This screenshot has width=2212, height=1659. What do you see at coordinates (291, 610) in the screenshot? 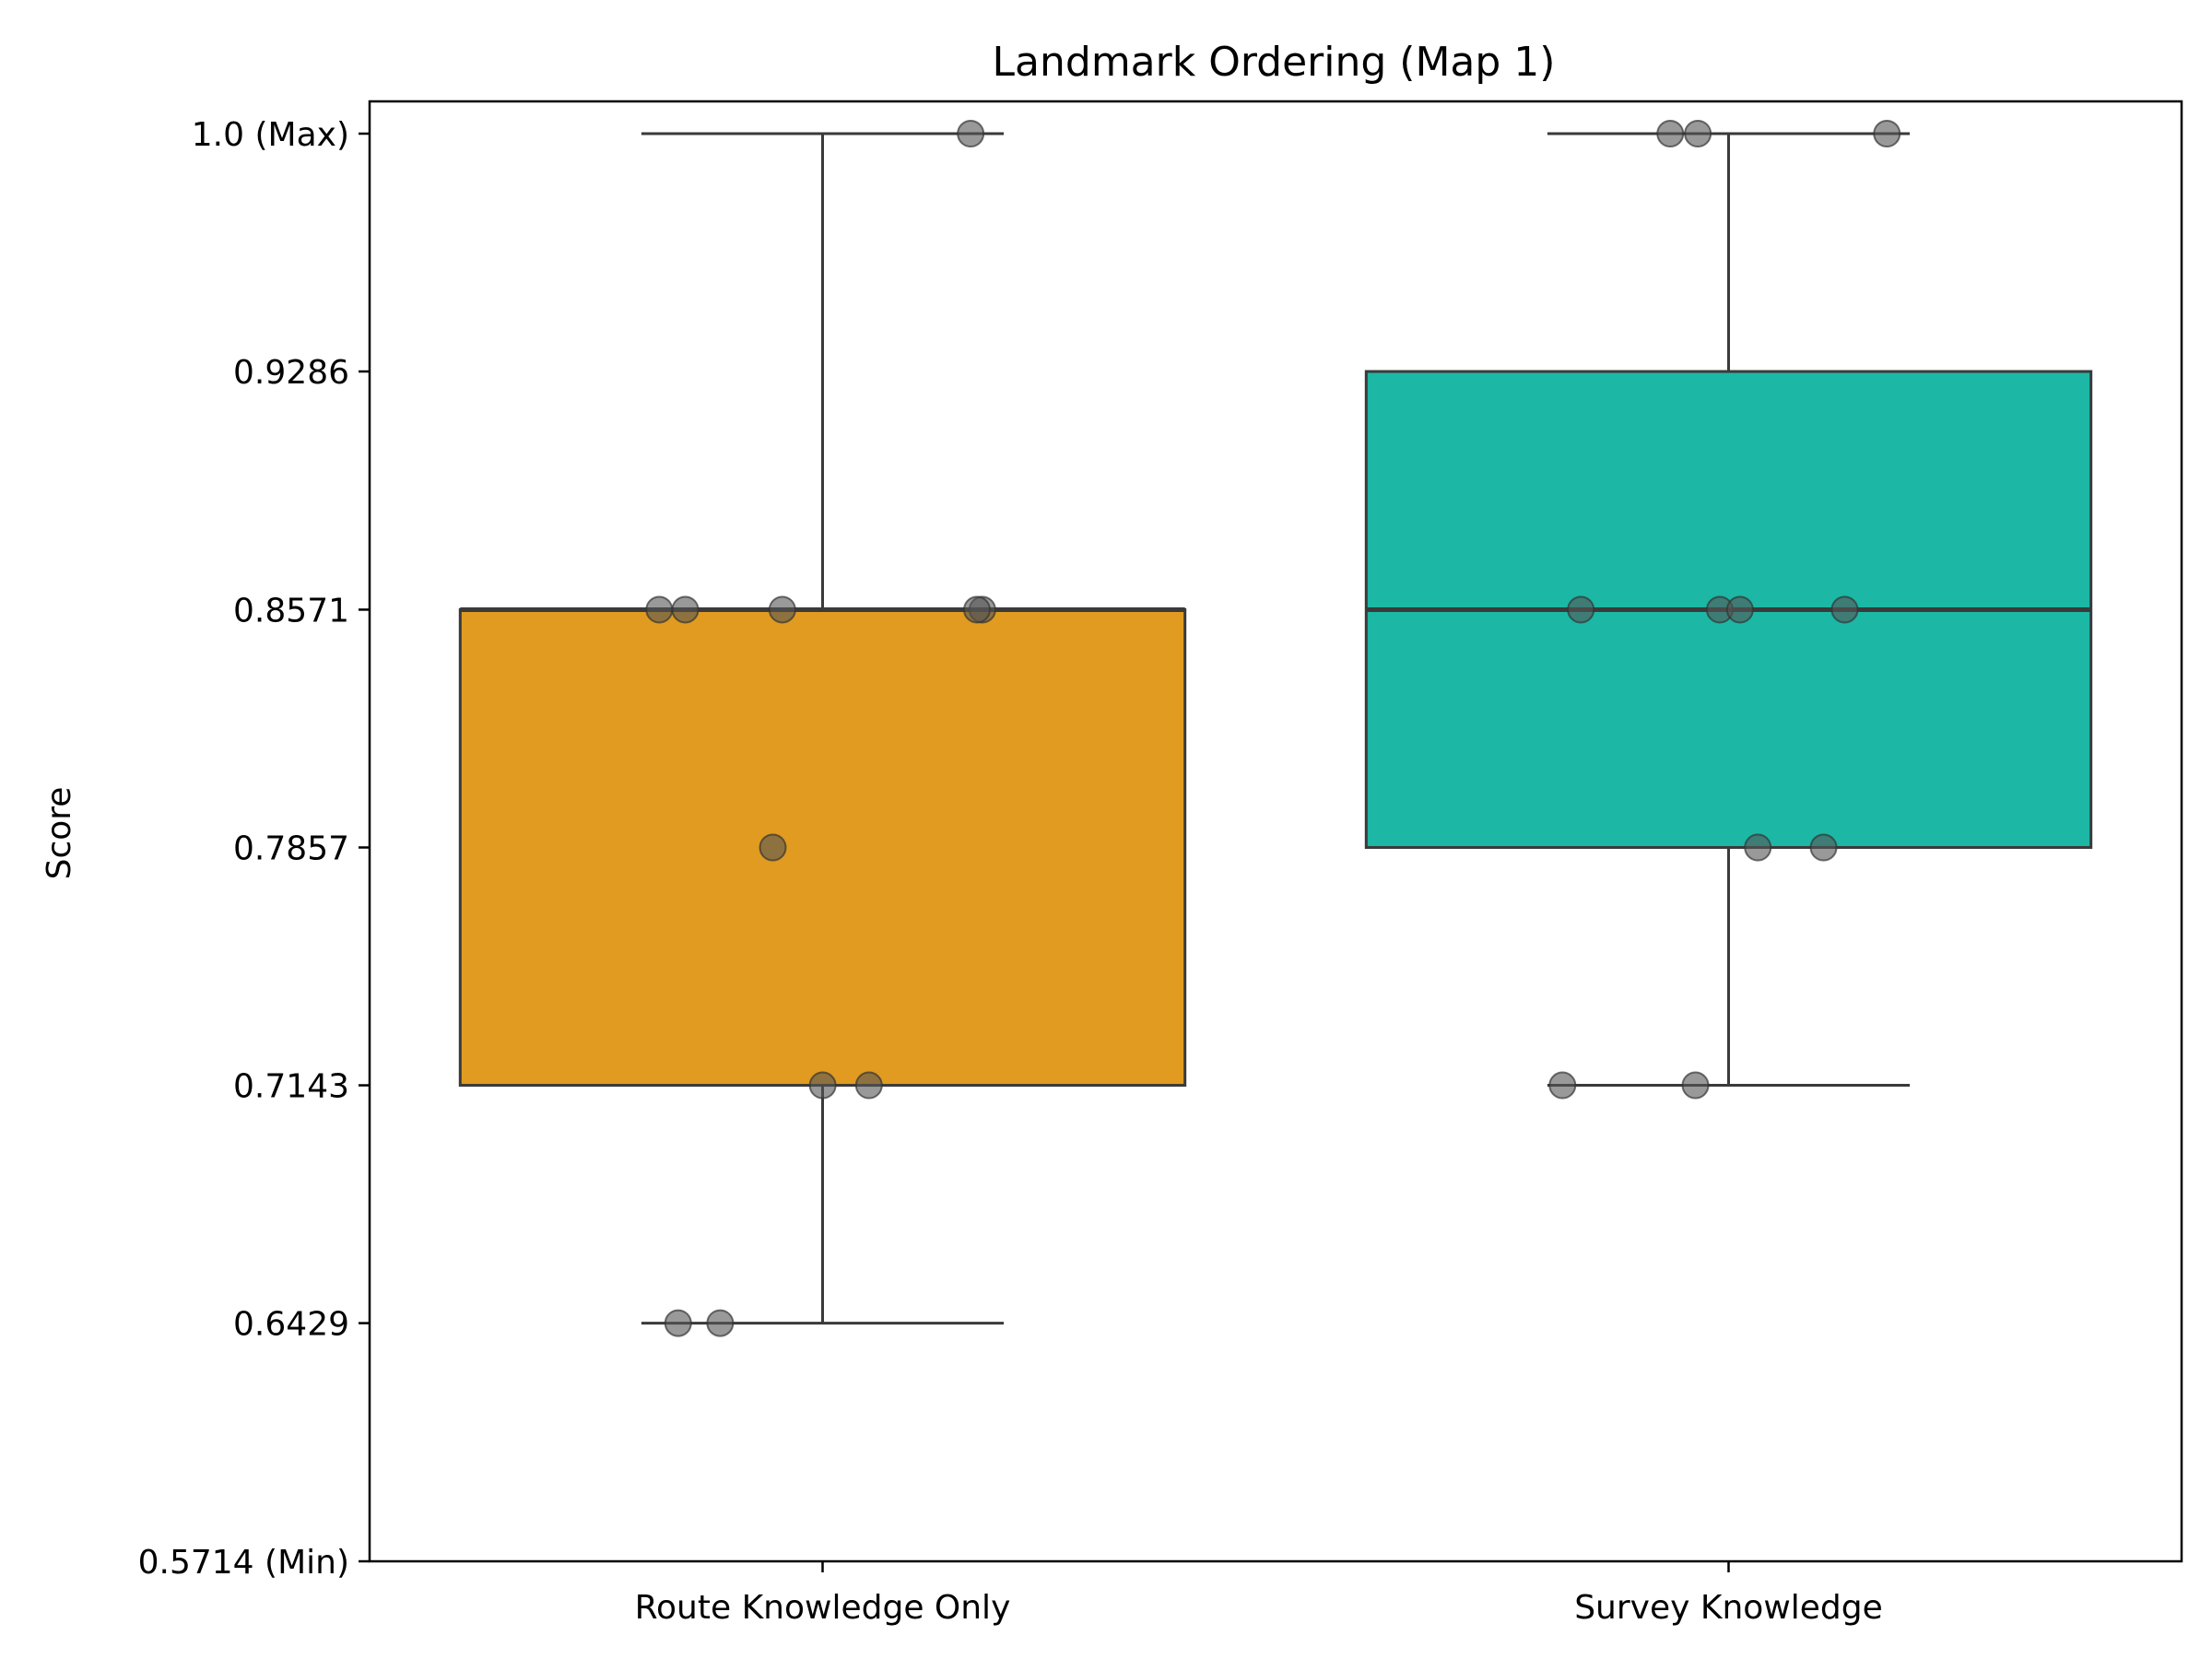
I see `y-tick-label: 0.8571` at bounding box center [291, 610].